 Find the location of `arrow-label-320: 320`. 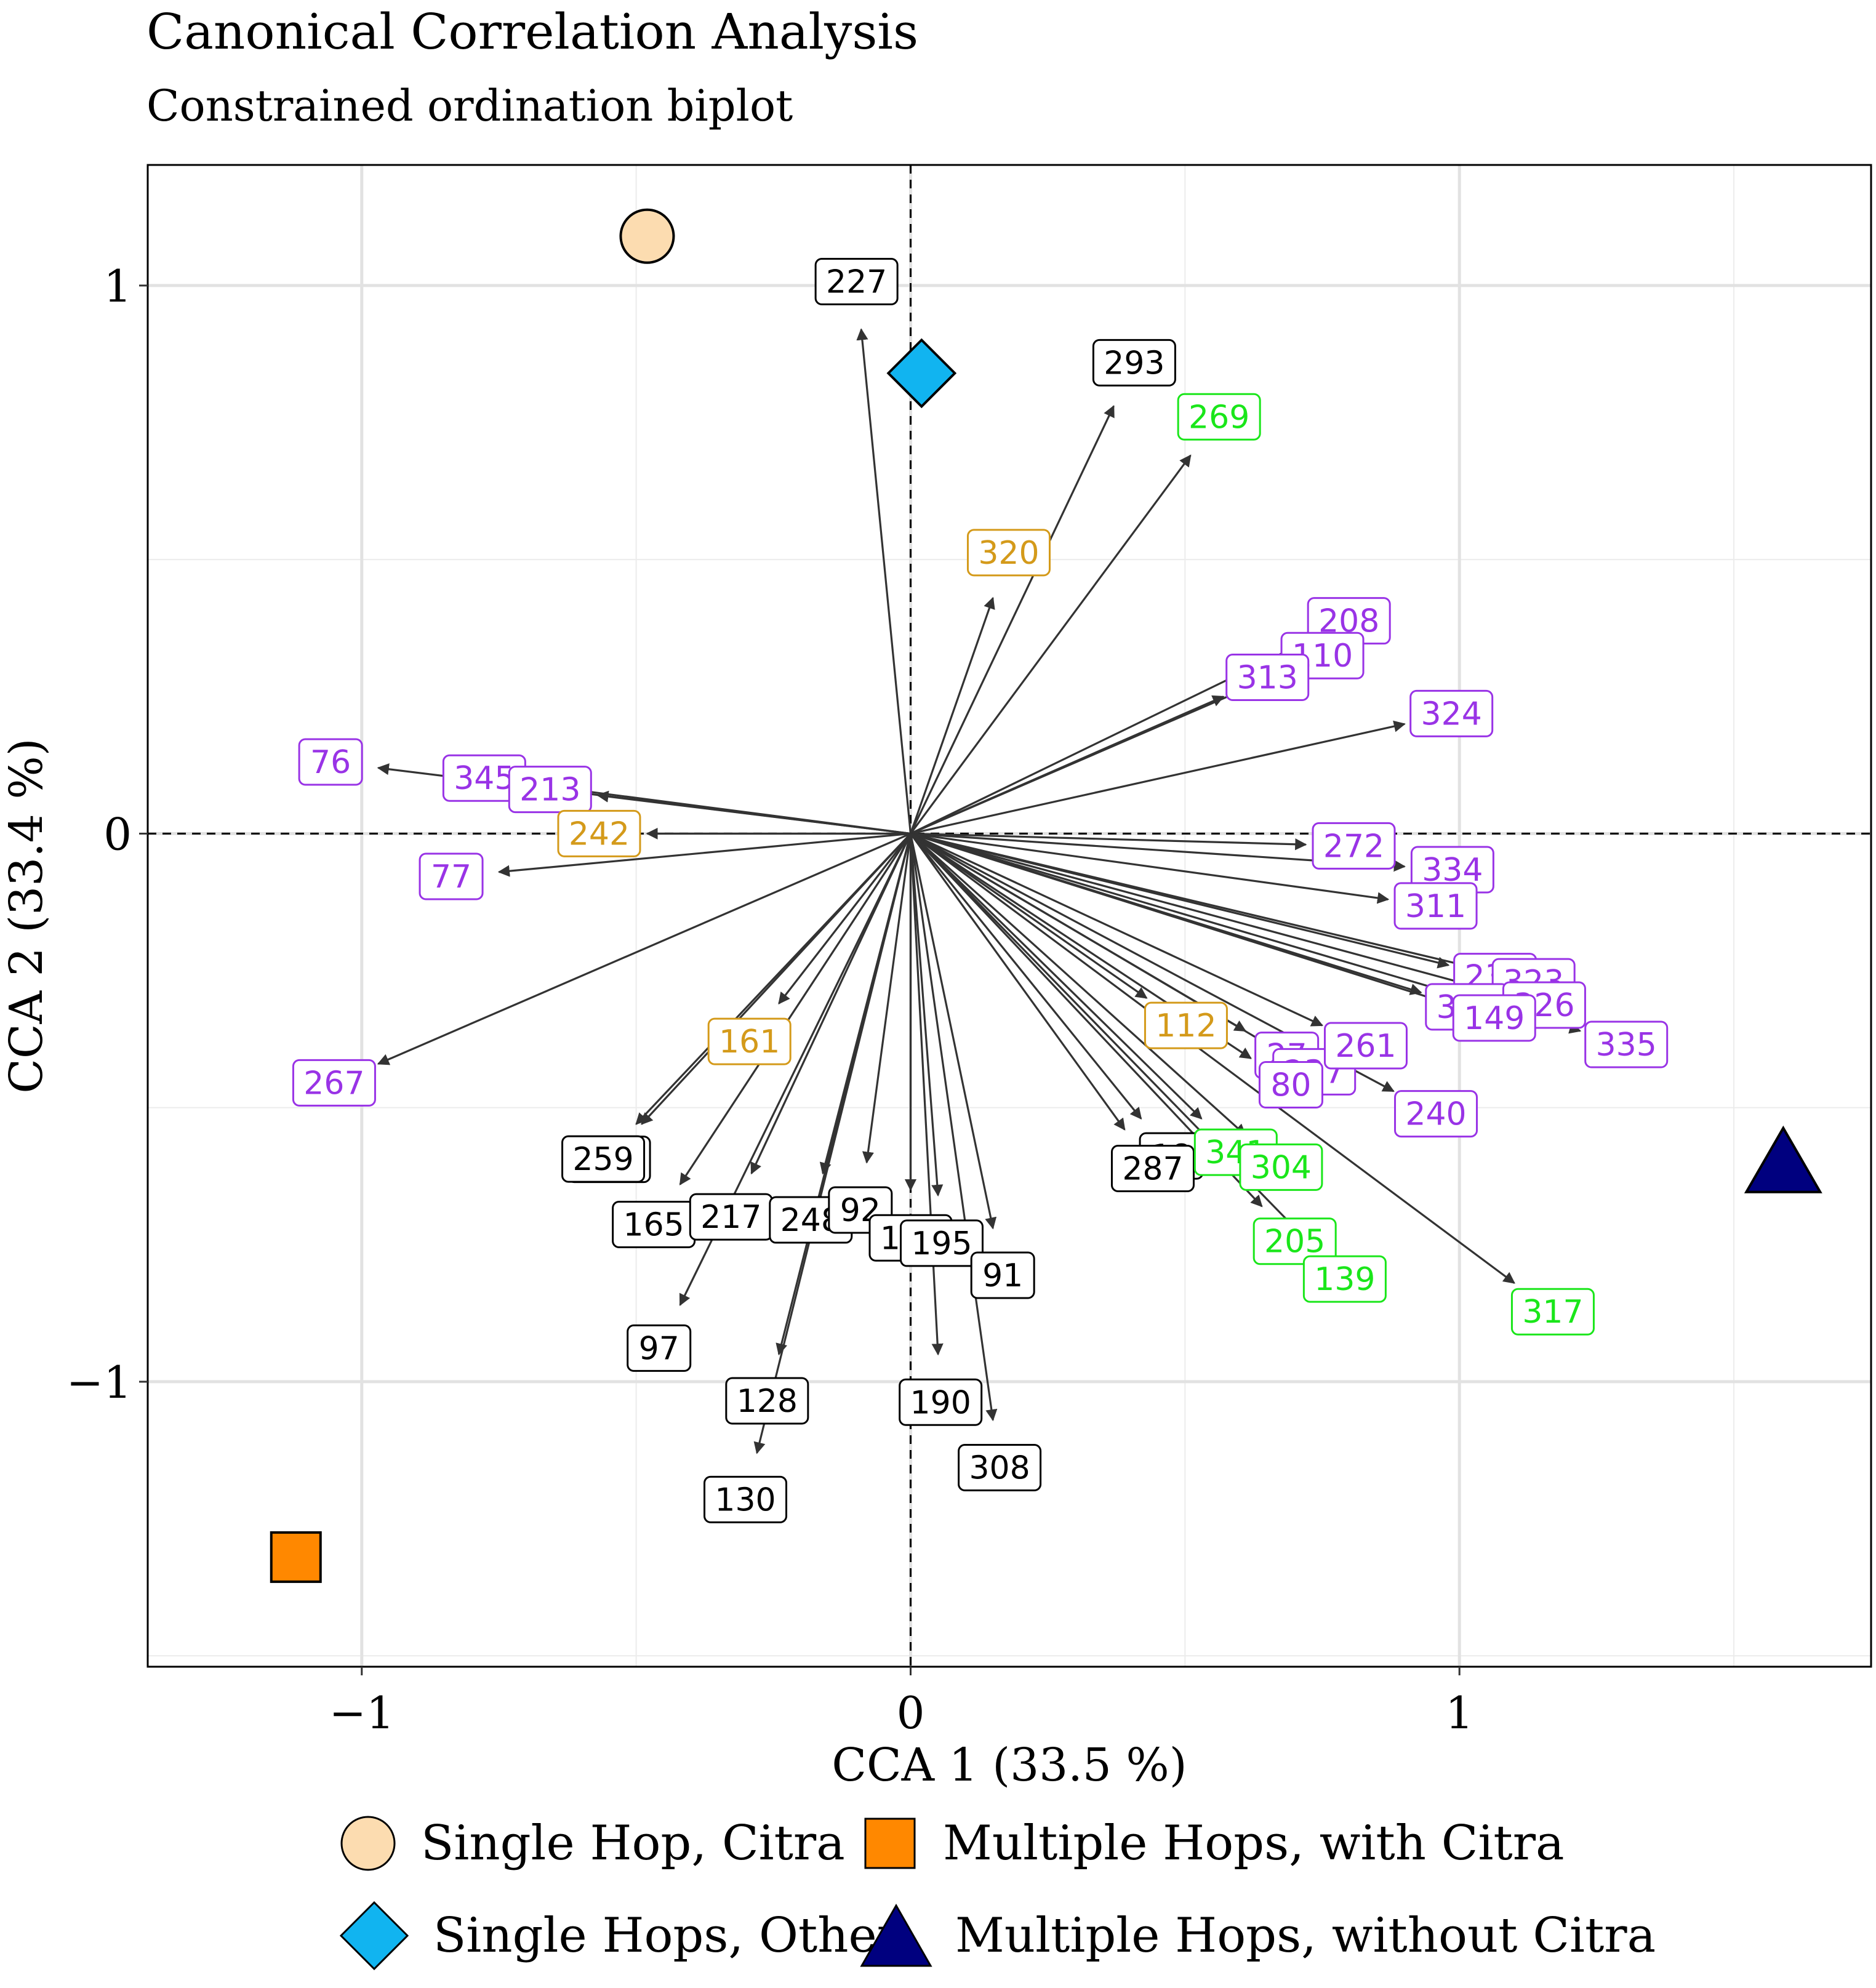

arrow-label-320: 320 is located at coordinates (1009, 553).